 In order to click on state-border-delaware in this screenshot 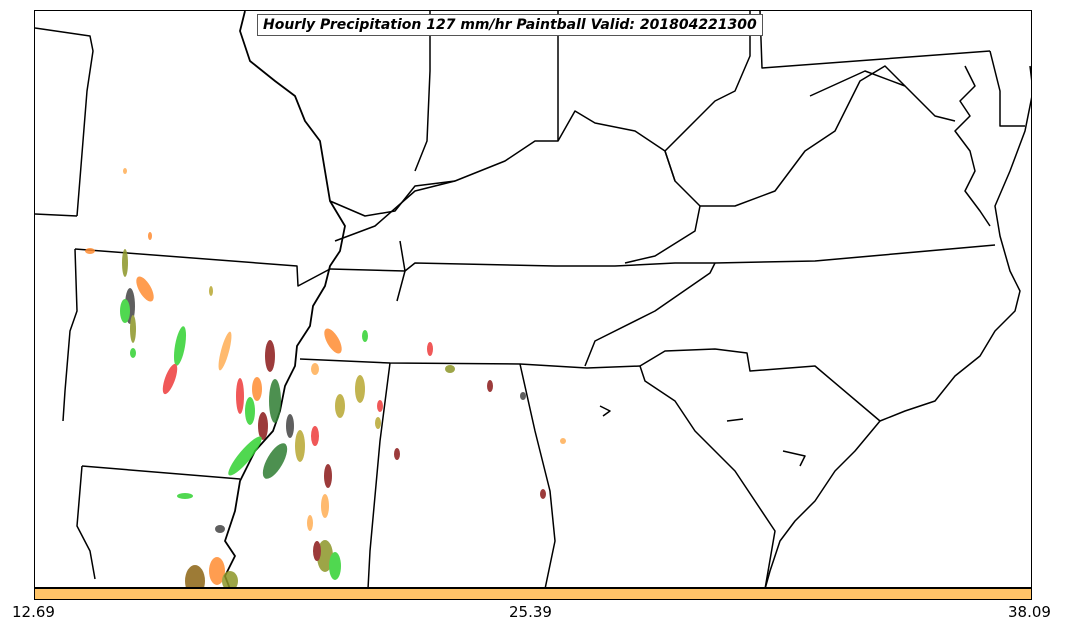, I will do `click(1007, 88)`.